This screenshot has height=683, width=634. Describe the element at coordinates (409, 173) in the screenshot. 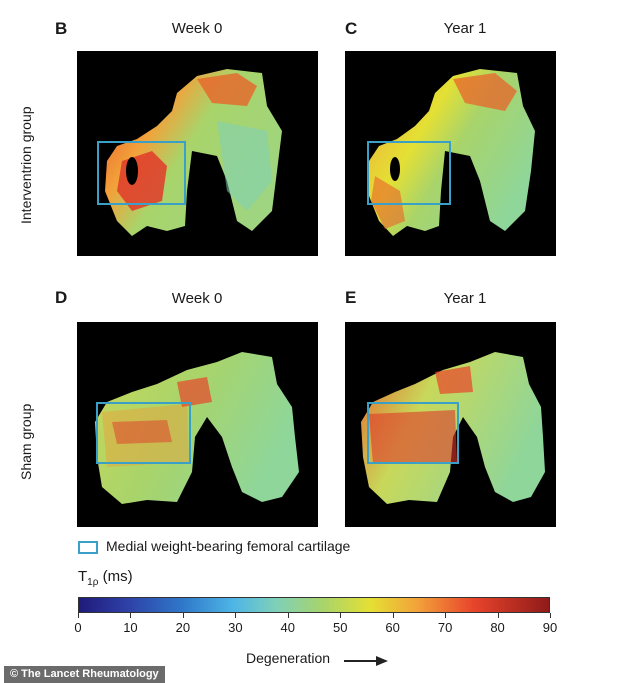

I see `roi-box-c` at that location.